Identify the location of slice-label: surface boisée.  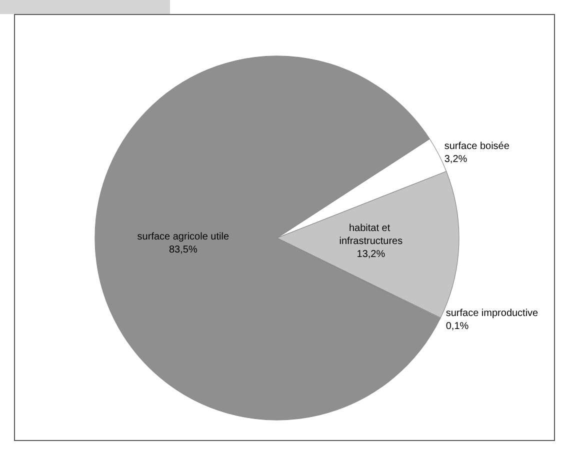
(477, 146).